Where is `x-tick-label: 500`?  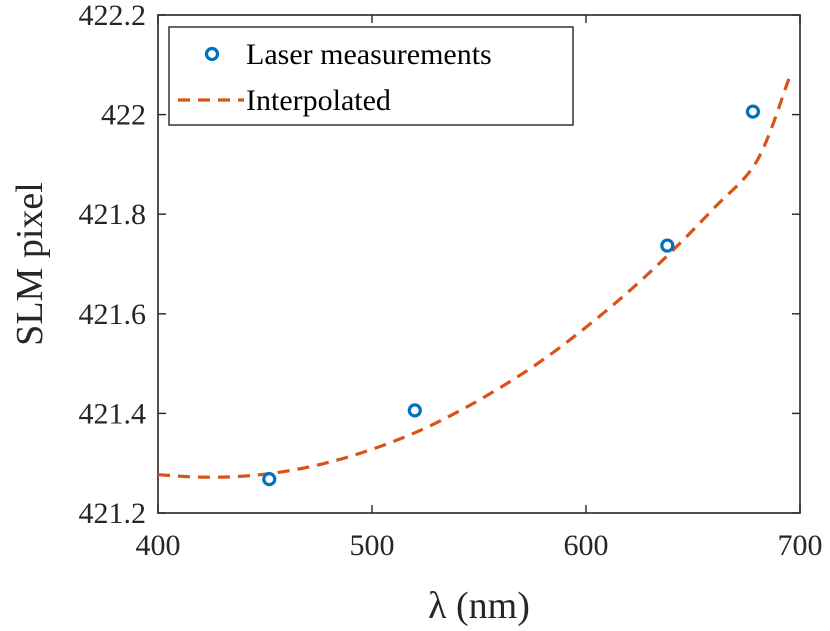 x-tick-label: 500 is located at coordinates (372, 545).